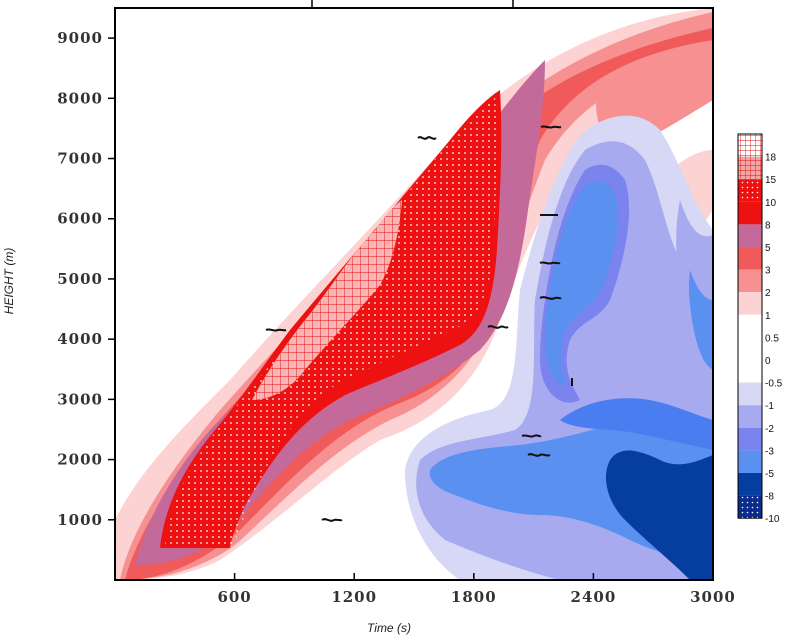 The width and height of the screenshot is (789, 638). Describe the element at coordinates (80, 520) in the screenshot. I see `y-tick-label: 1000` at that location.